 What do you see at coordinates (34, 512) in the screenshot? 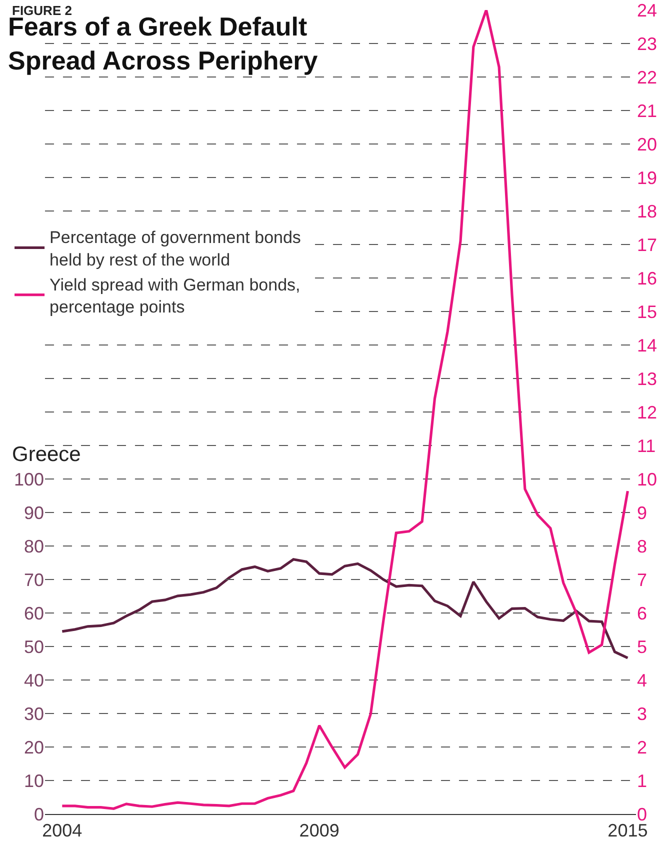
I see `y-tick-label: 90` at bounding box center [34, 512].